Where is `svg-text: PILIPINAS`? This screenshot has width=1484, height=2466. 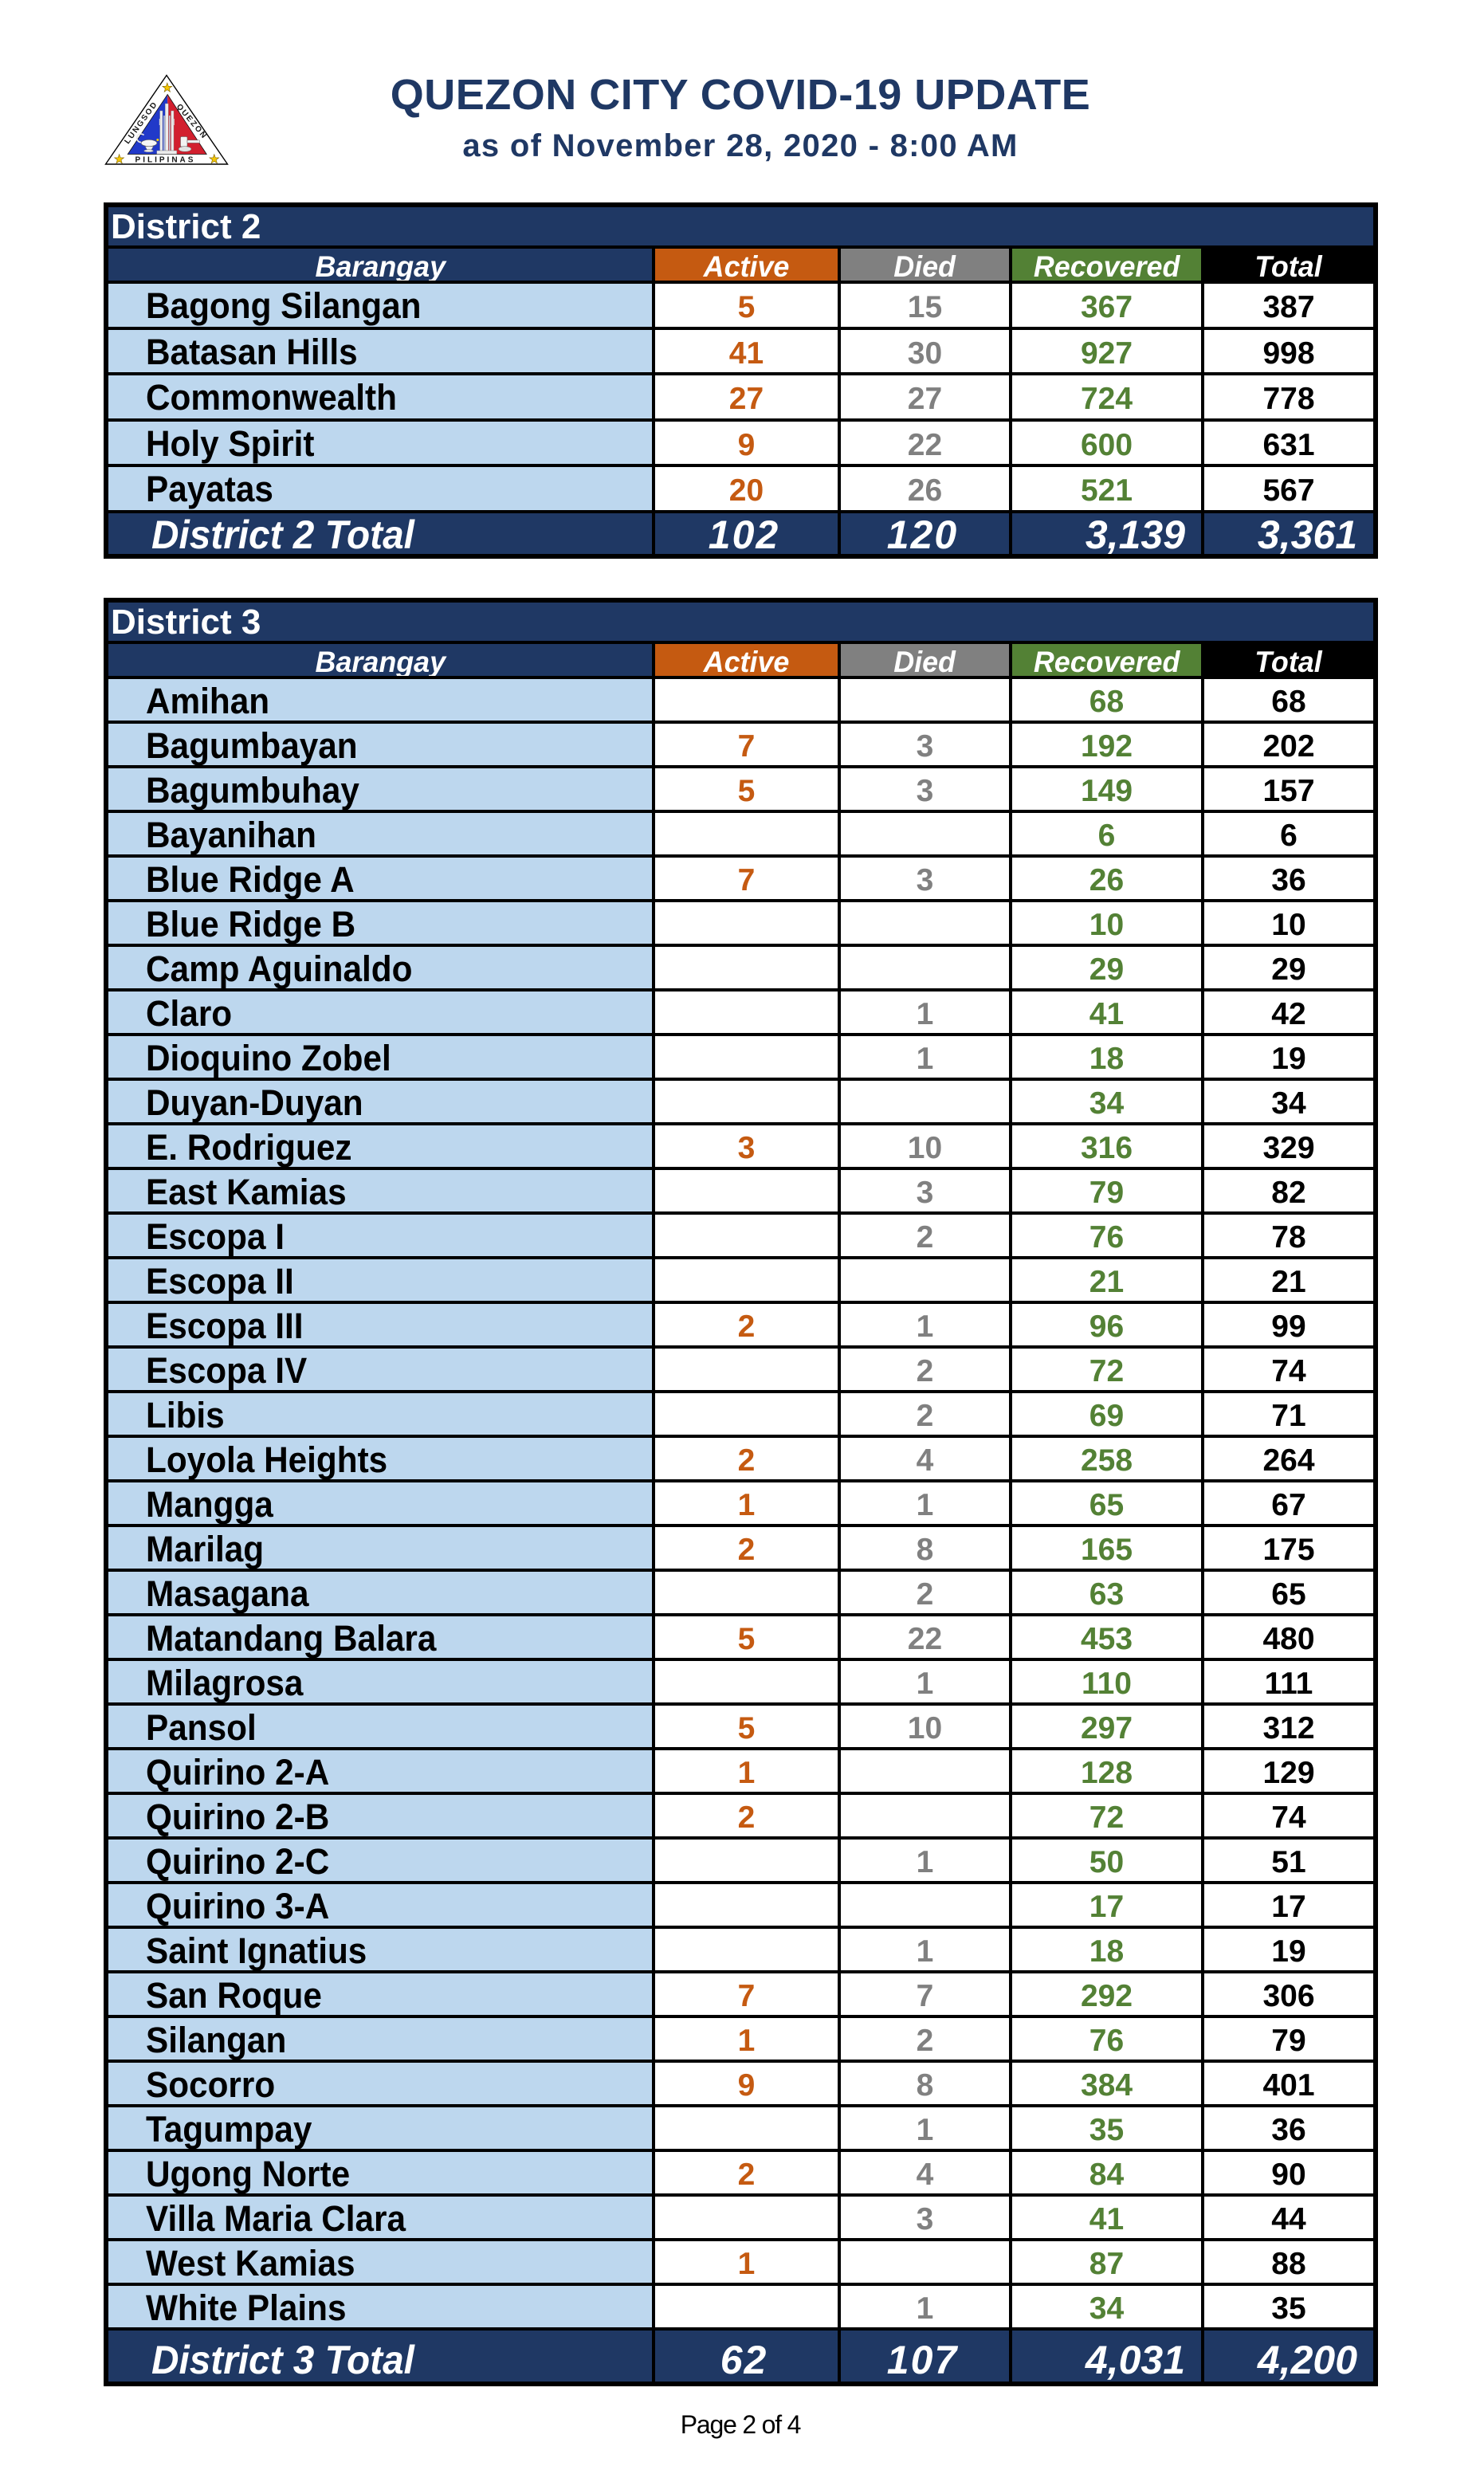 svg-text: PILIPINAS is located at coordinates (165, 160).